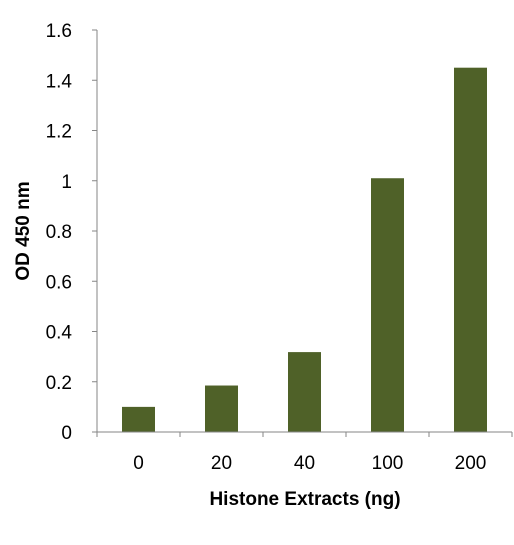  What do you see at coordinates (66, 182) in the screenshot?
I see `y-tick-label: 1` at bounding box center [66, 182].